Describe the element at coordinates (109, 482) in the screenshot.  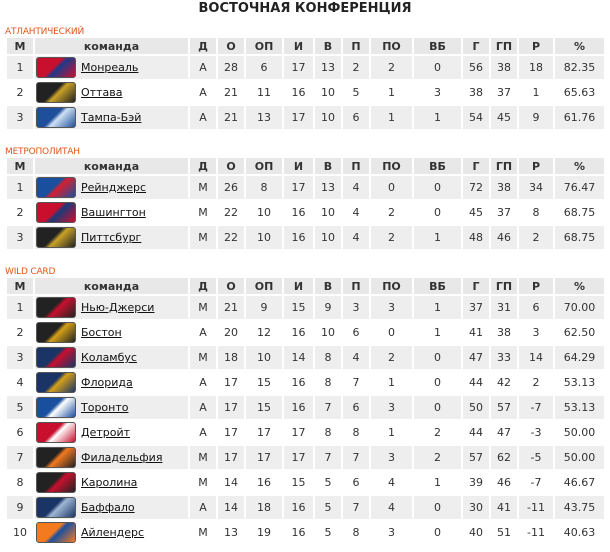
I see `team-link: Каролина` at that location.